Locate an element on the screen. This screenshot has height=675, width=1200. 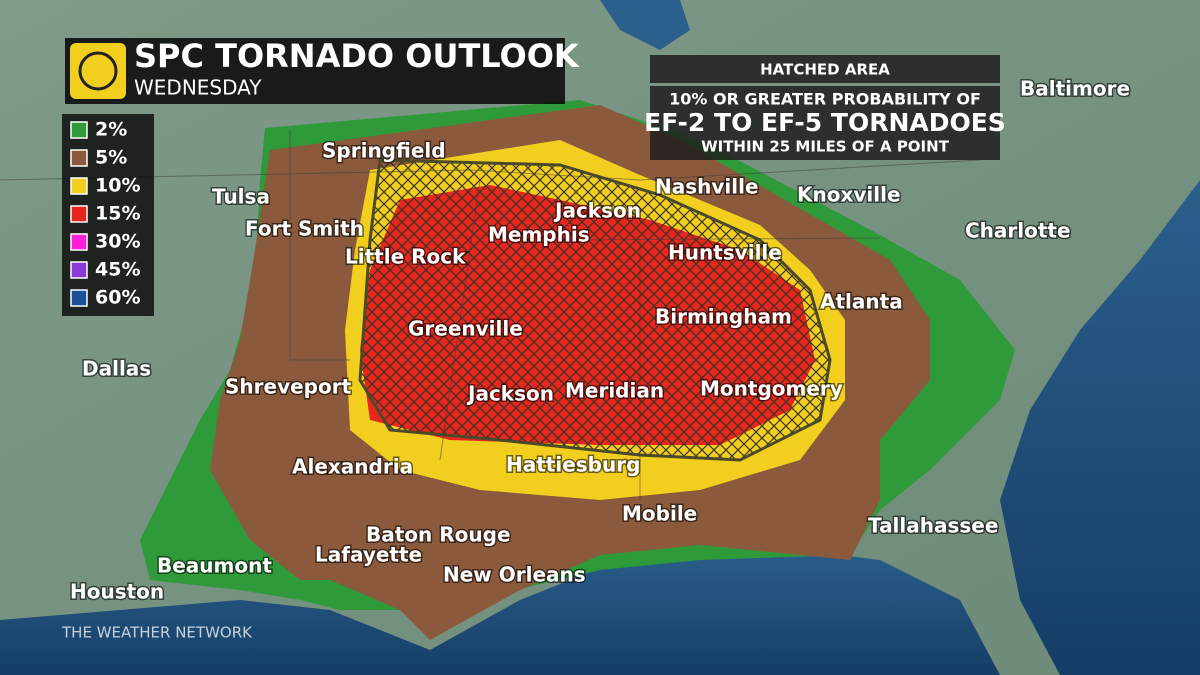
legend-label: 45% is located at coordinates (117, 270).